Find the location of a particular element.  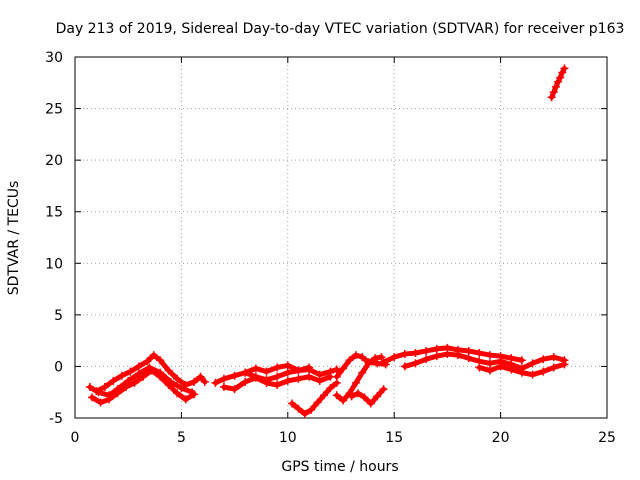

y-tick-label: -5 is located at coordinates (56, 419).